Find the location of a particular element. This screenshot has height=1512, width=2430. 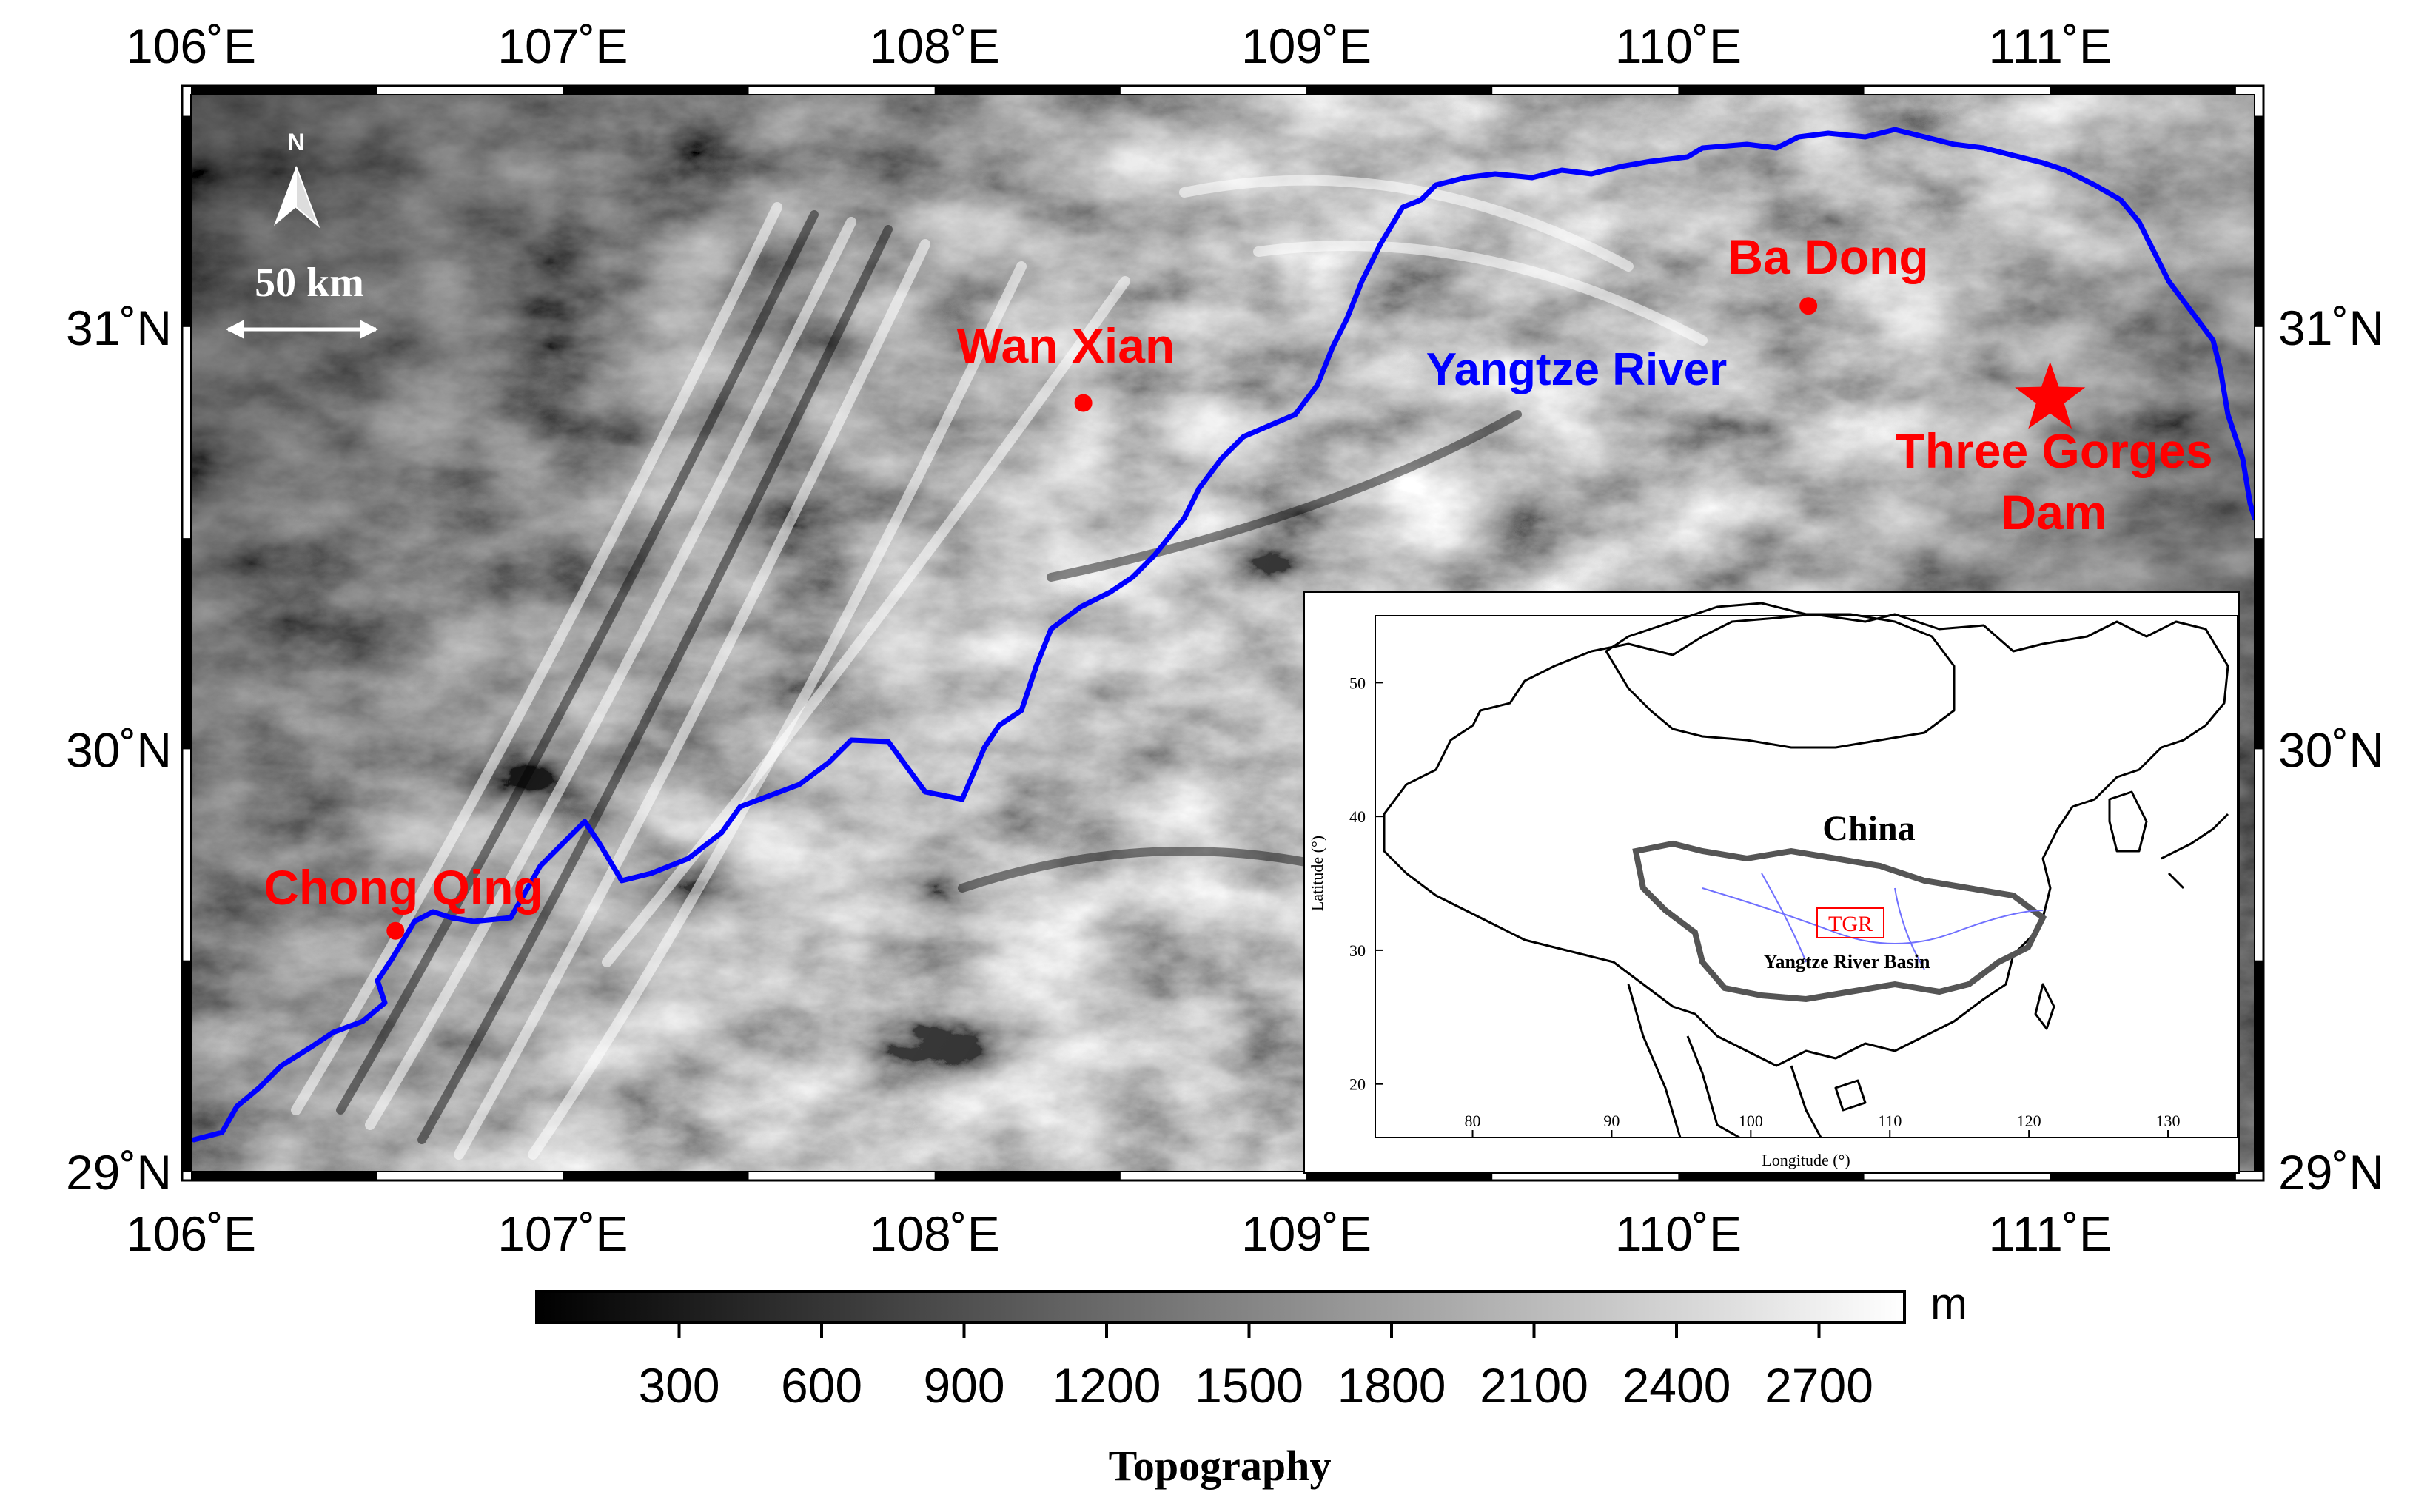

tgr-label: TGR is located at coordinates (1850, 924).